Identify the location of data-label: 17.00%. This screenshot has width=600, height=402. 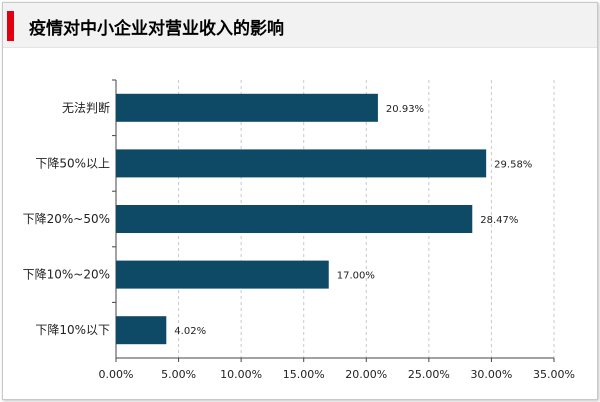
(356, 276).